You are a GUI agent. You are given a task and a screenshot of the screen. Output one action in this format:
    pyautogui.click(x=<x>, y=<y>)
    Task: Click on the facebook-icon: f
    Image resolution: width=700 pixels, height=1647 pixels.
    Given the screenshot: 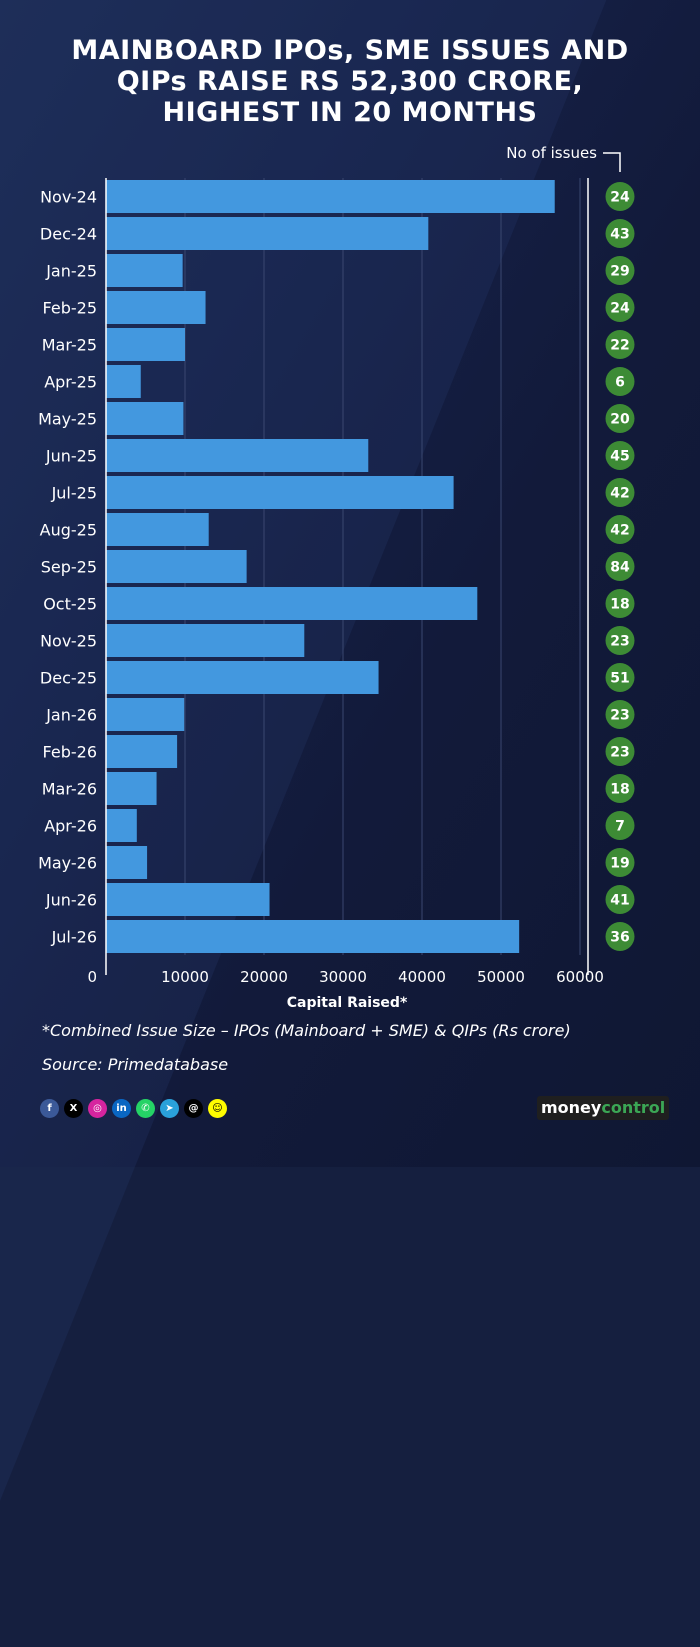 What is the action you would take?
    pyautogui.click(x=49, y=1108)
    